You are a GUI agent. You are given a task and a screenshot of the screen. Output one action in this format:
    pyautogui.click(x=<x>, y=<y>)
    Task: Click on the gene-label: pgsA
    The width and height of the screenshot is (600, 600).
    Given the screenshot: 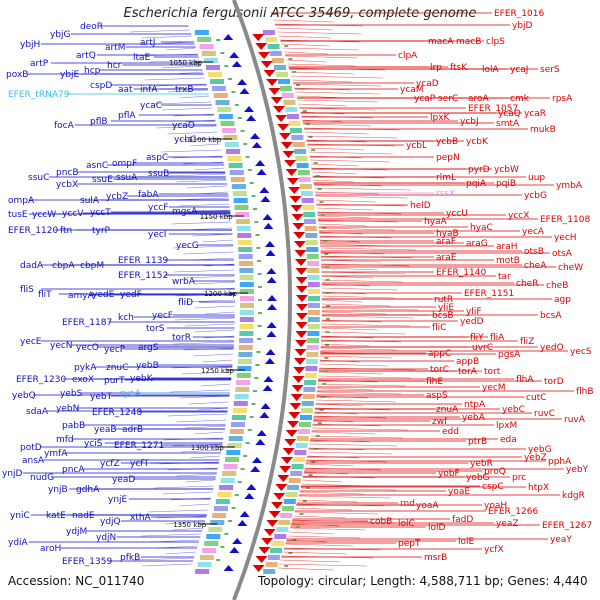 What is the action you would take?
    pyautogui.click(x=509, y=355)
    